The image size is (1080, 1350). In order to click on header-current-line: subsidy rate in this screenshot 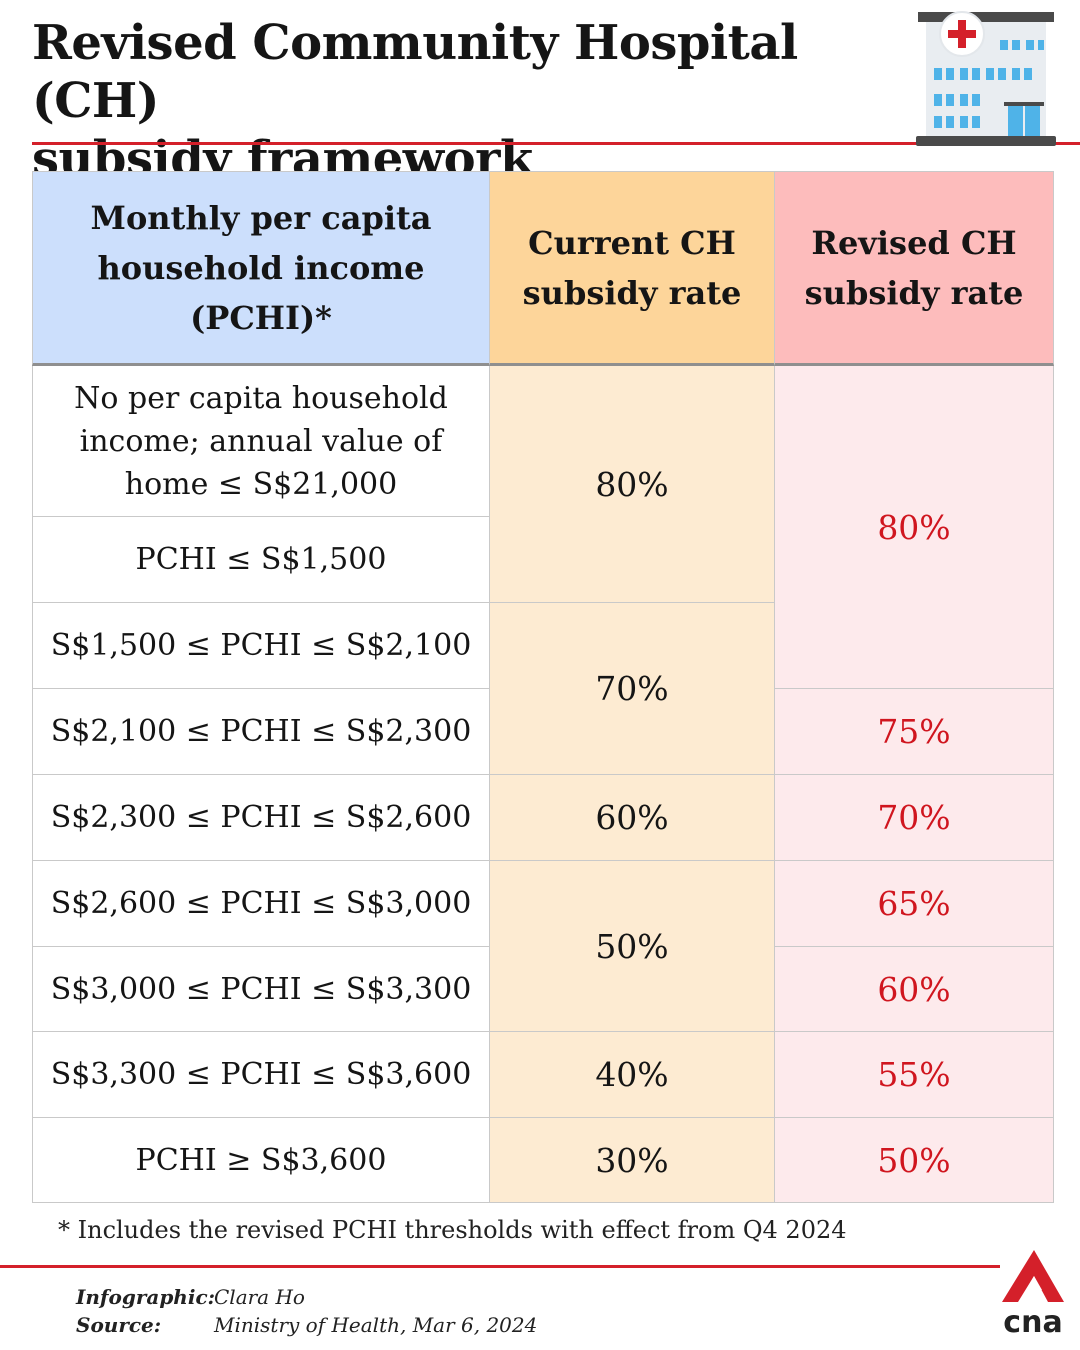, I will do `click(632, 292)`.